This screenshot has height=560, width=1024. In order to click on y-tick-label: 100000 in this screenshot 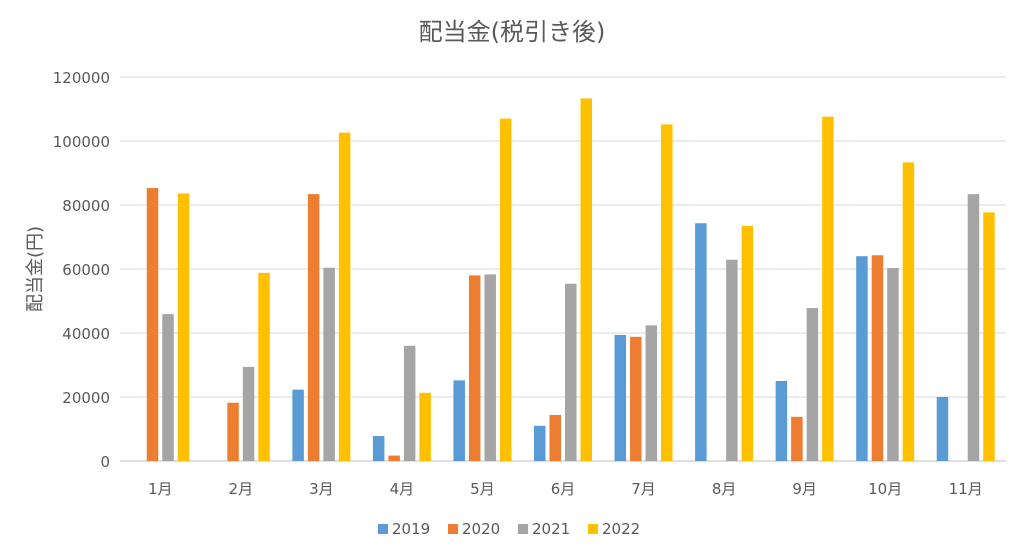, I will do `click(81, 142)`.